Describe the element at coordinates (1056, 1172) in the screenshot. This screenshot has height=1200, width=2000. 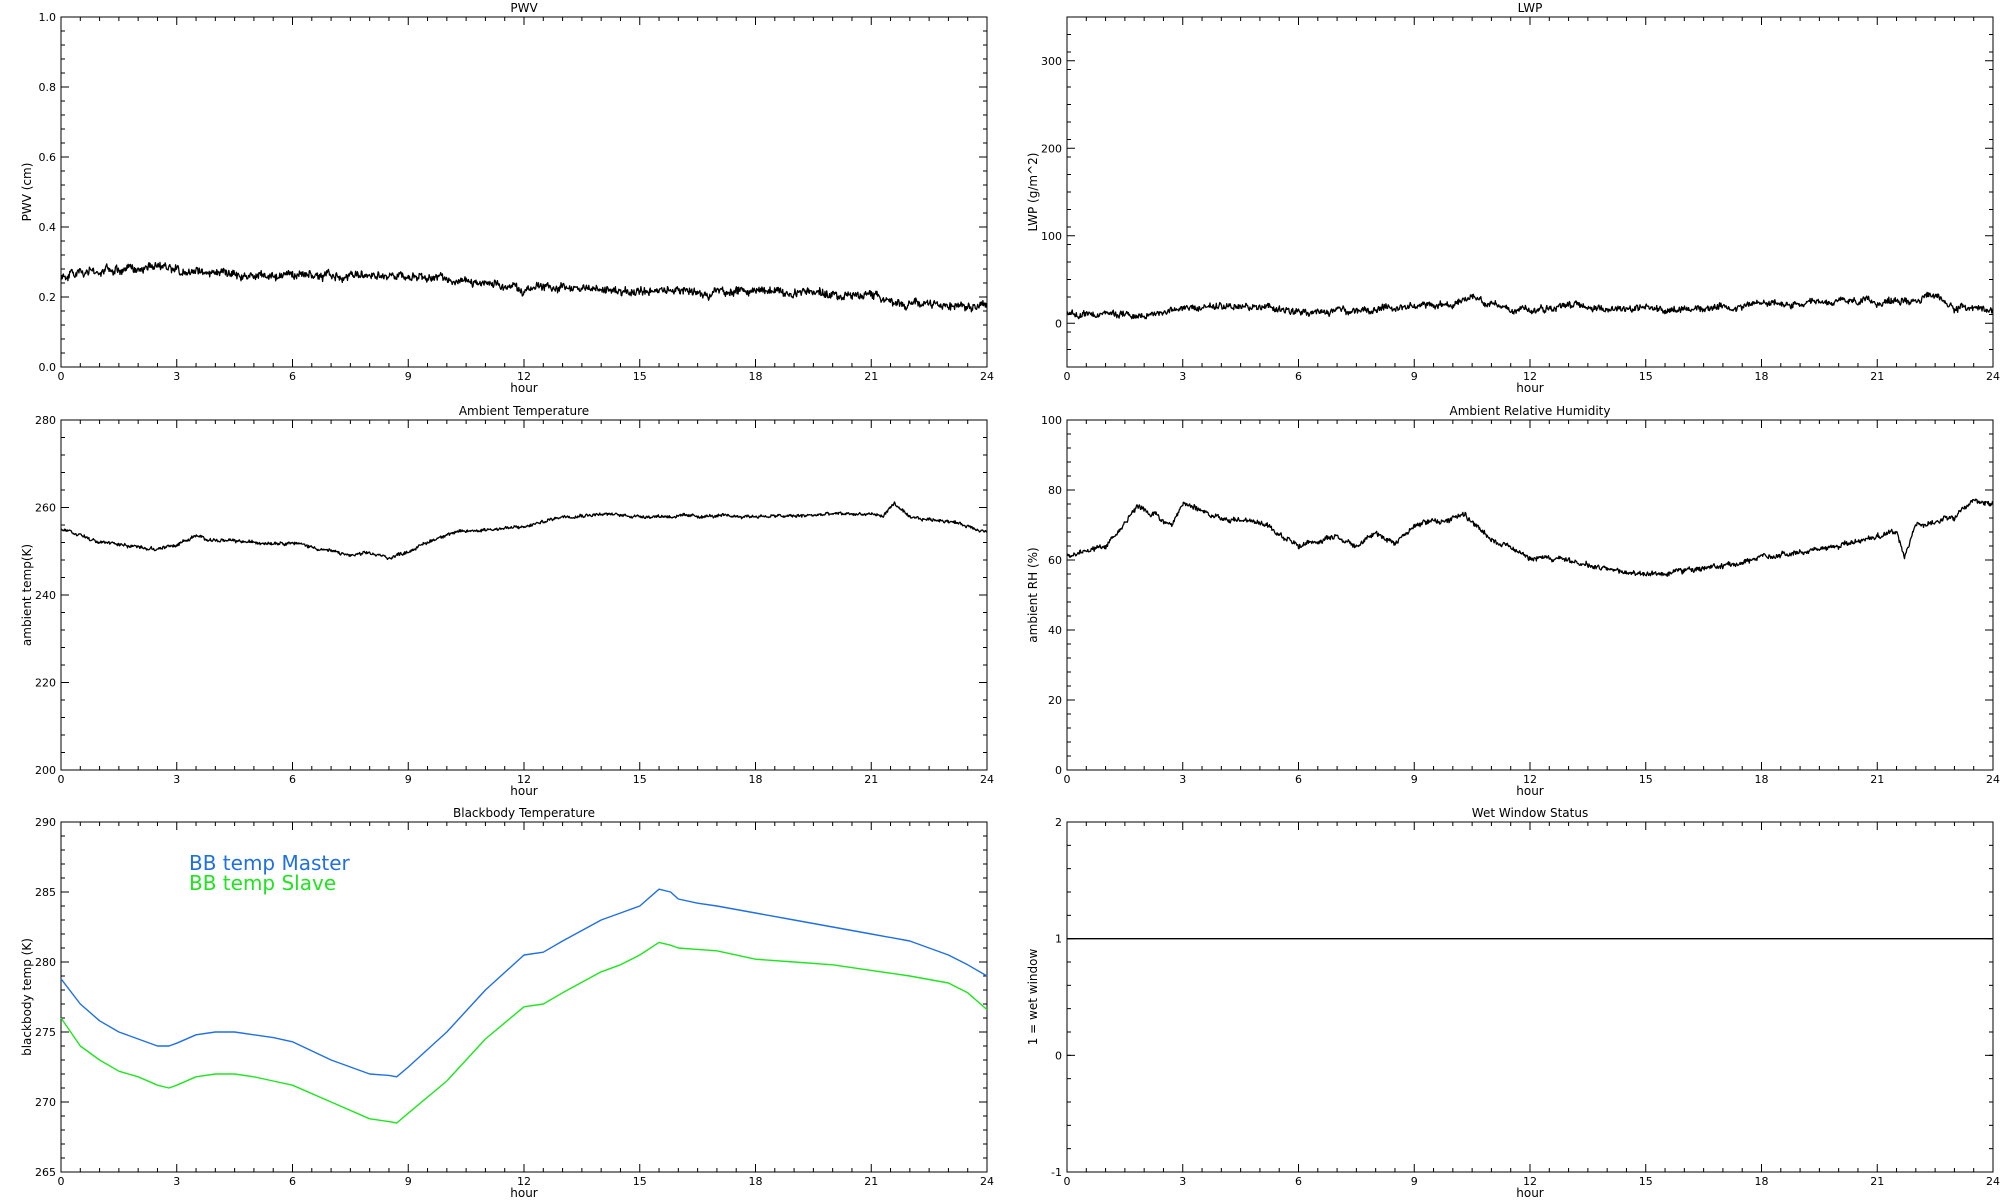
I see `y-tick-label: -1` at that location.